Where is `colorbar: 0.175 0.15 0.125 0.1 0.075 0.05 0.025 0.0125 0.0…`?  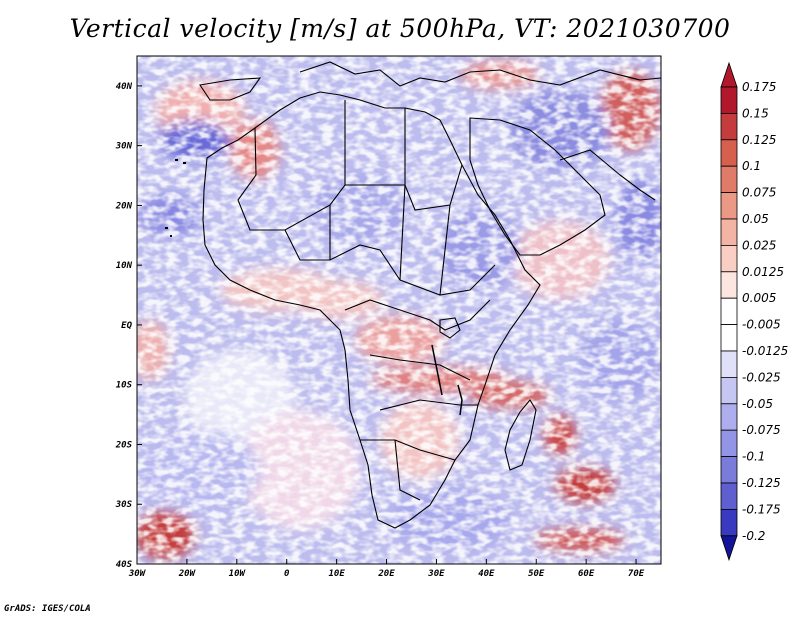 colorbar: 0.175 0.15 0.125 0.1 0.075 0.05 0.025 0.0125 0.0… is located at coordinates (754, 311).